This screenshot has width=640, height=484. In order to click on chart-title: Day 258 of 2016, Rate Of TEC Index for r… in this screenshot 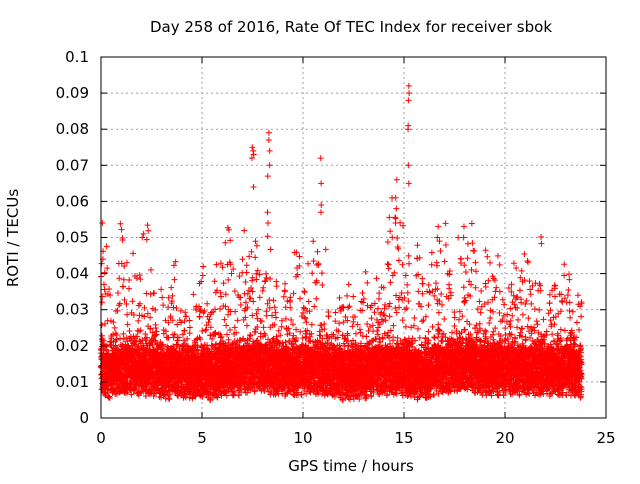, I will do `click(351, 27)`.